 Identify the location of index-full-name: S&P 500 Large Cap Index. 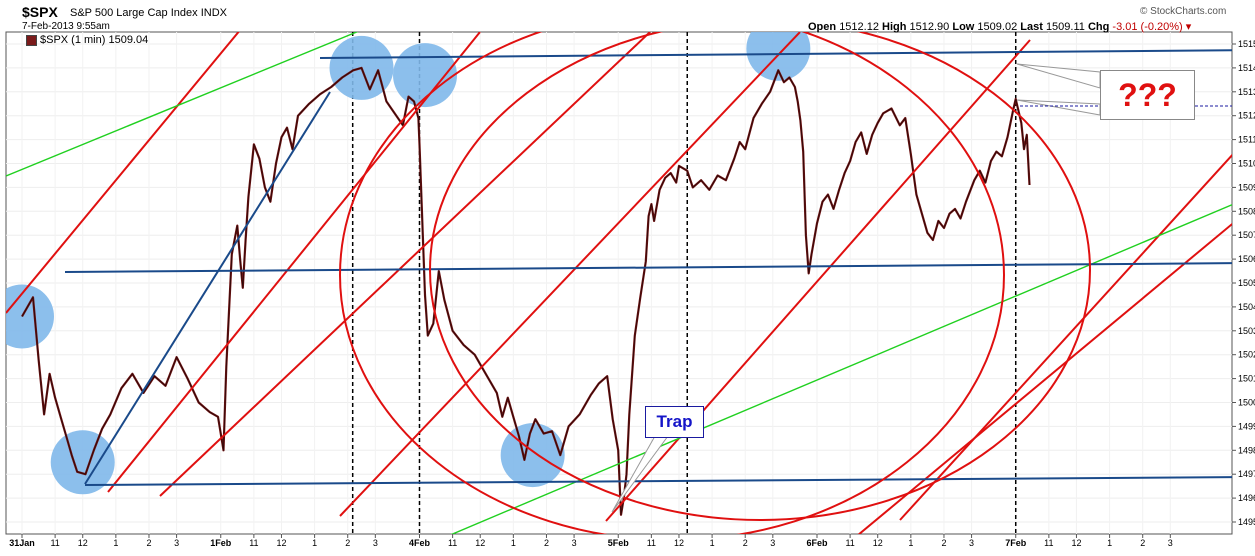
(134, 13).